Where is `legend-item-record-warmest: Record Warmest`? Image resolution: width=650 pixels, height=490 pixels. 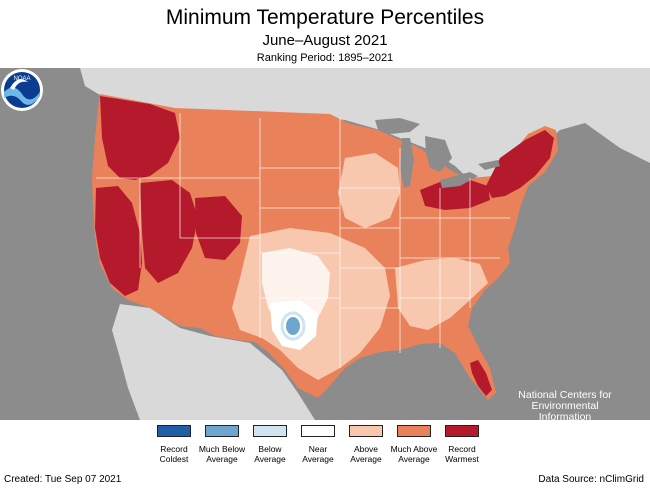 legend-item-record-warmest: Record Warmest is located at coordinates (462, 444).